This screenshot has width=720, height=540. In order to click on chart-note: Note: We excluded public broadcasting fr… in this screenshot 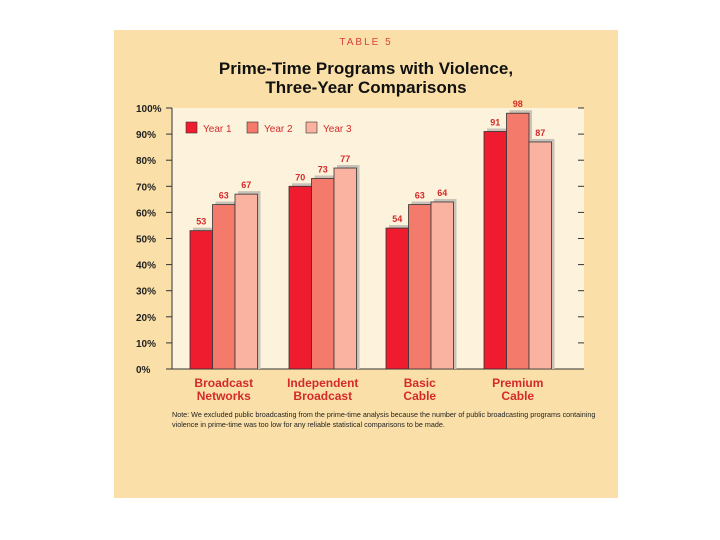, I will do `click(384, 419)`.